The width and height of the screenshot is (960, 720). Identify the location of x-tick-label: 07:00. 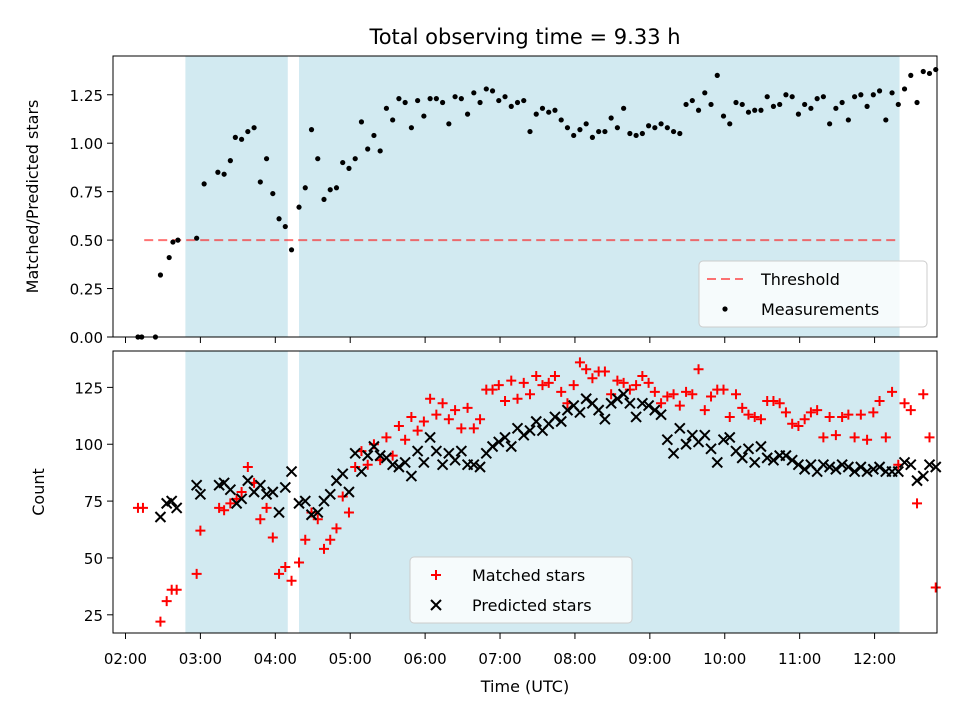
(499, 659).